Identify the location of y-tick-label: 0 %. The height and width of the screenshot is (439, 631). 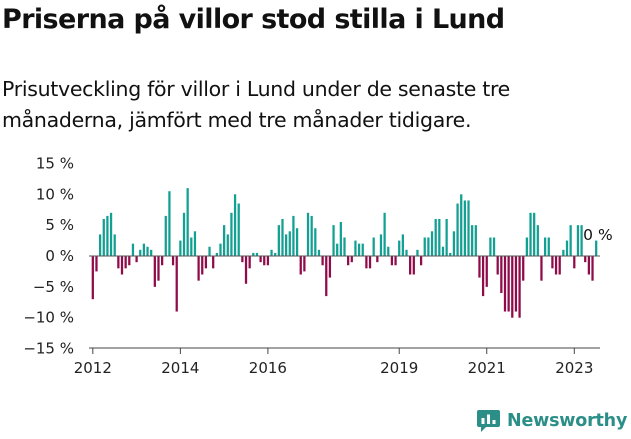
(59, 256).